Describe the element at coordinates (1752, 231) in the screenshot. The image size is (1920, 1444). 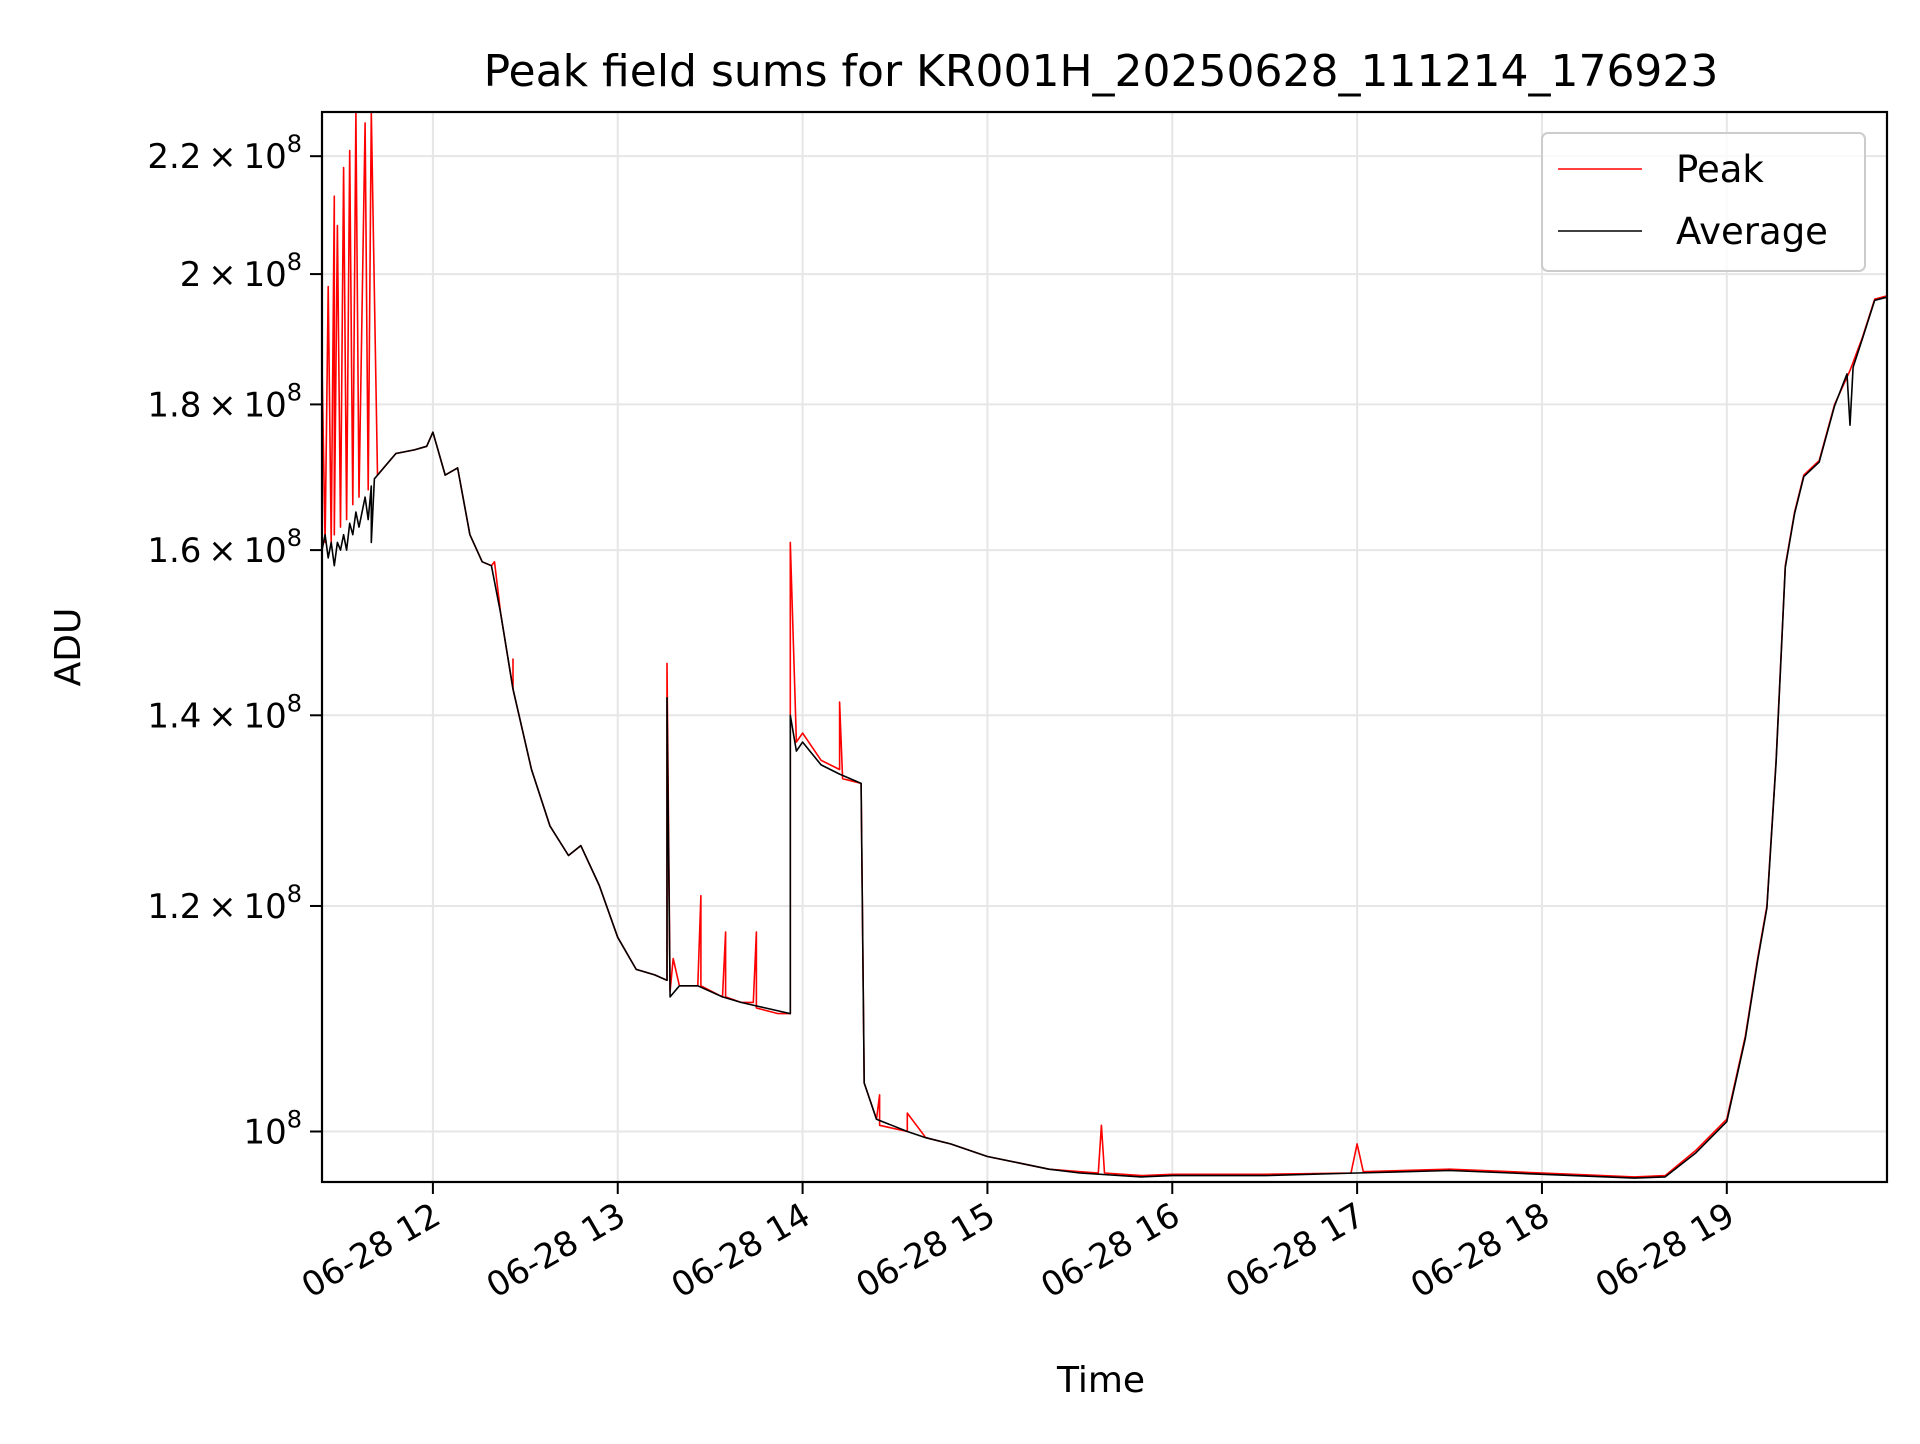
I see `legend-label-average: Average` at that location.